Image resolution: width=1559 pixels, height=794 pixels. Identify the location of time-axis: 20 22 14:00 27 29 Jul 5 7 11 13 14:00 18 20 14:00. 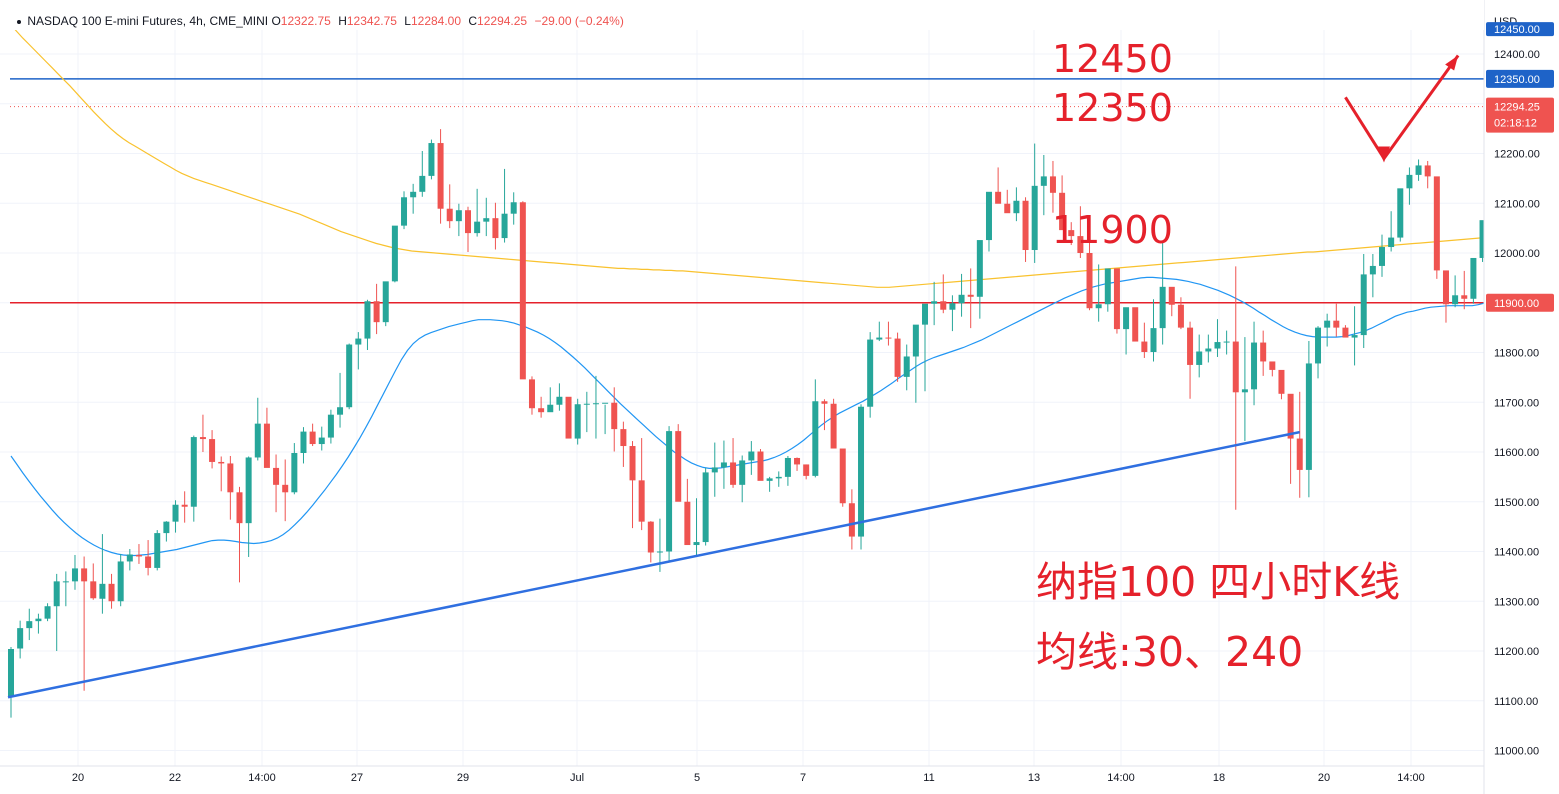
(742, 774).